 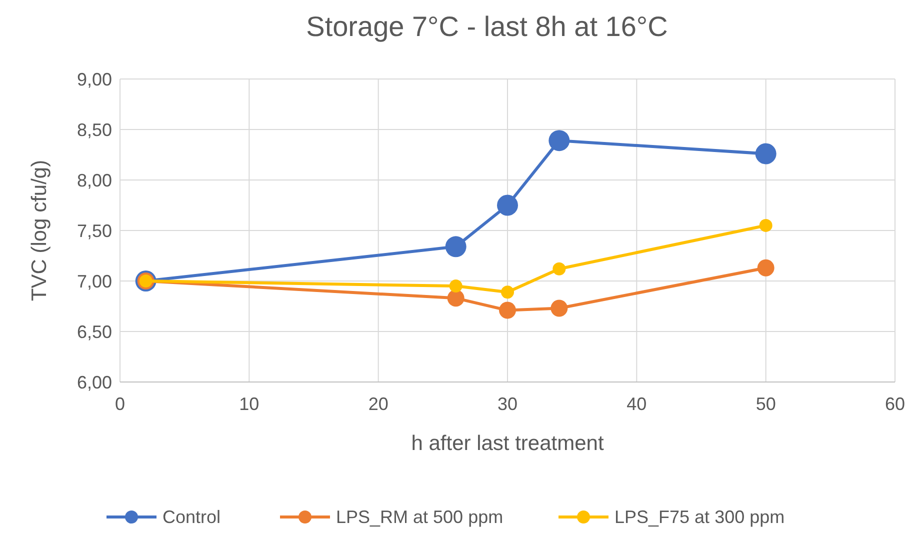 What do you see at coordinates (249, 404) in the screenshot?
I see `x-tick-label: 10` at bounding box center [249, 404].